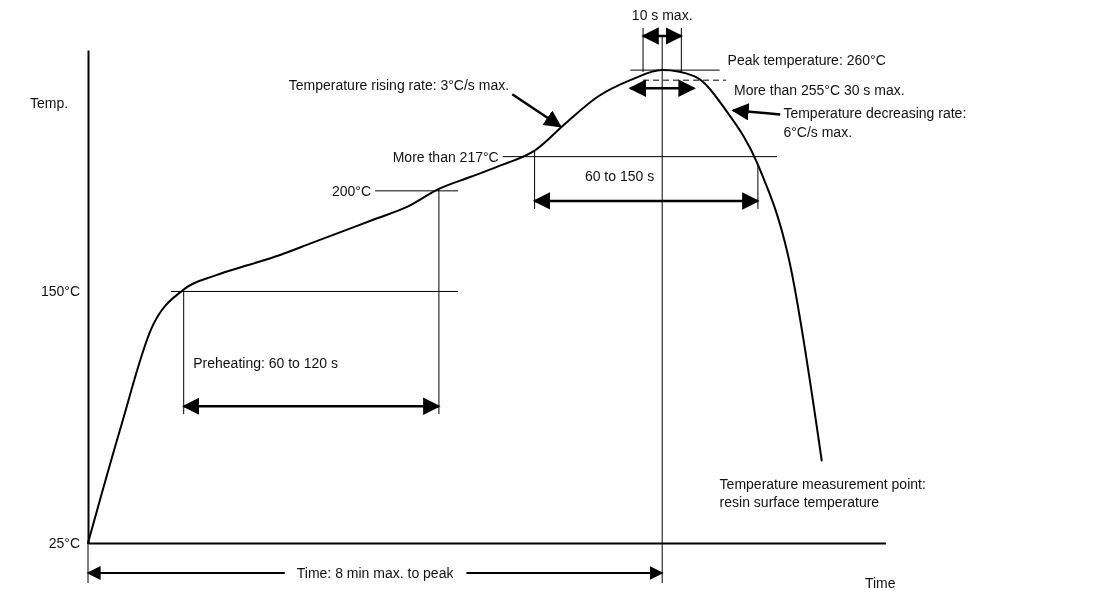 The height and width of the screenshot is (598, 1094). What do you see at coordinates (806, 60) in the screenshot?
I see `ref-line-label: Peak temperature: 260°C` at bounding box center [806, 60].